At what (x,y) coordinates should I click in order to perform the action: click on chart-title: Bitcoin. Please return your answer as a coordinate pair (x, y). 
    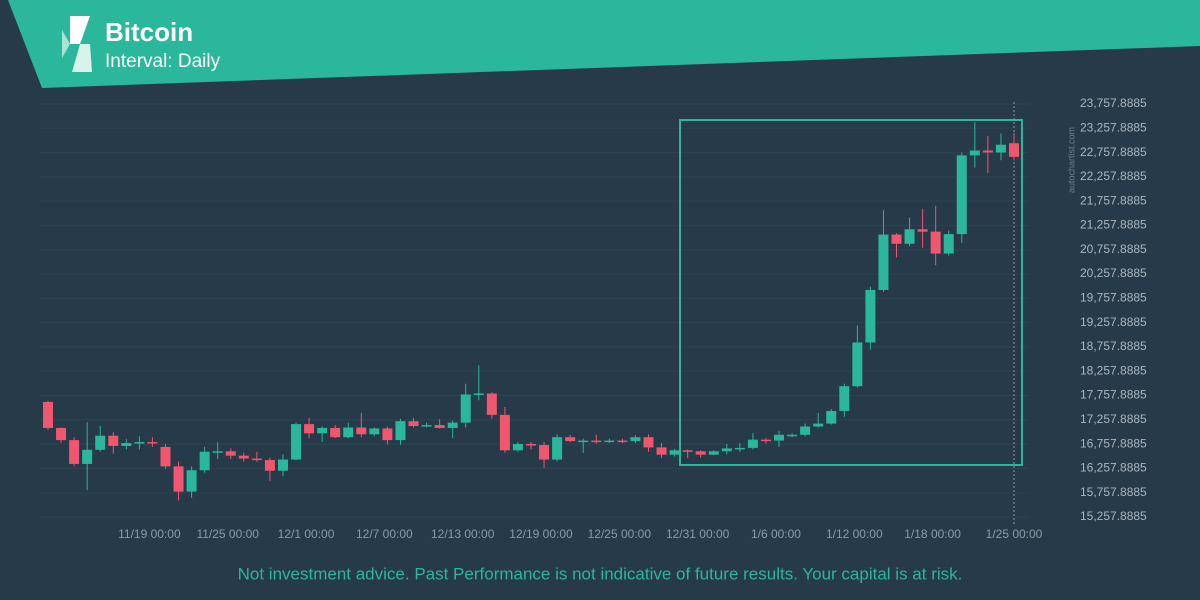
    Looking at the image, I should click on (149, 32).